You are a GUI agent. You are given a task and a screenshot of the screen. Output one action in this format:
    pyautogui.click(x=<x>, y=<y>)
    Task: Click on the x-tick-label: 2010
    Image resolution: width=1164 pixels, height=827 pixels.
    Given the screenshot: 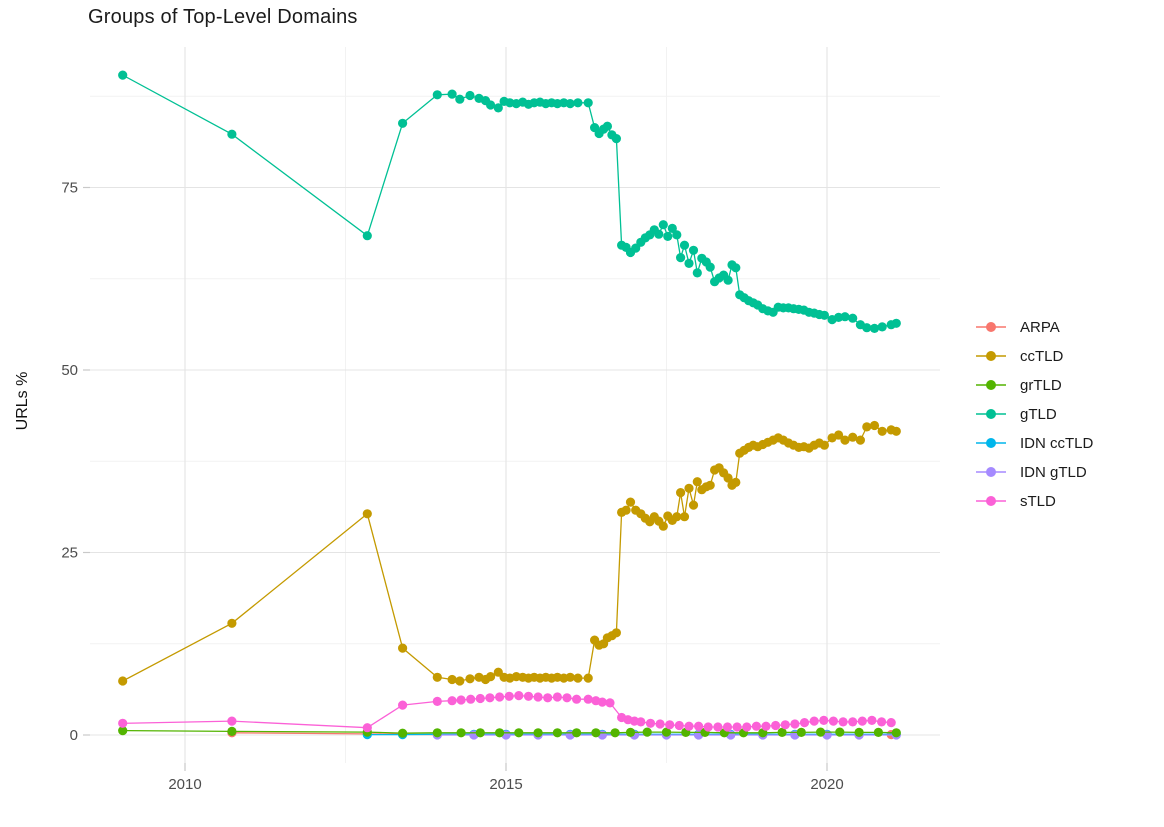 What is the action you would take?
    pyautogui.click(x=184, y=784)
    